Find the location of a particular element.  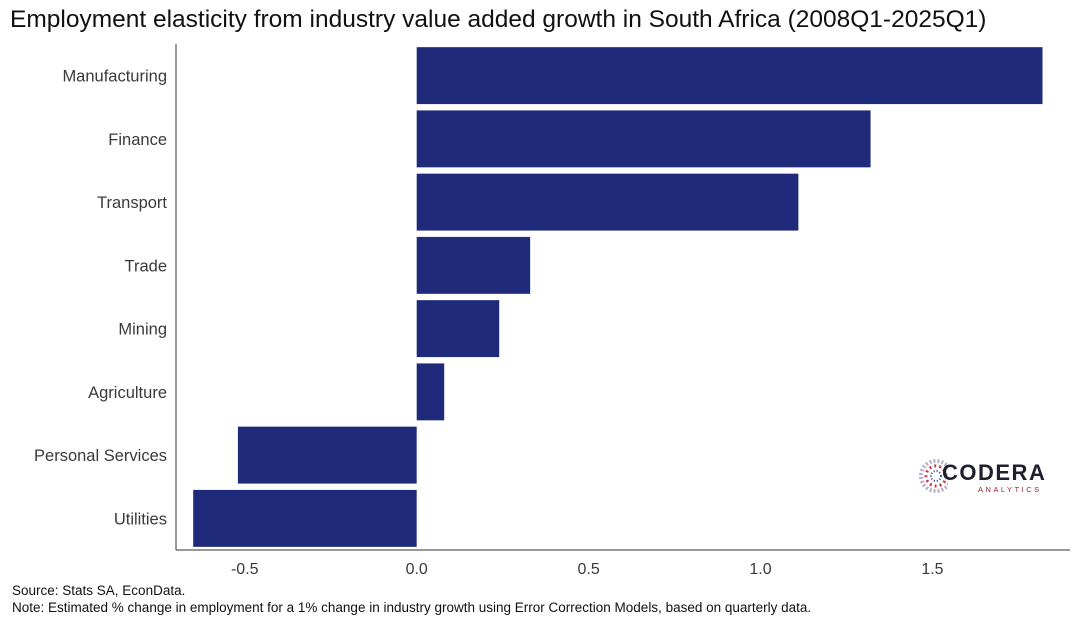

category-label: Trade is located at coordinates (146, 266).